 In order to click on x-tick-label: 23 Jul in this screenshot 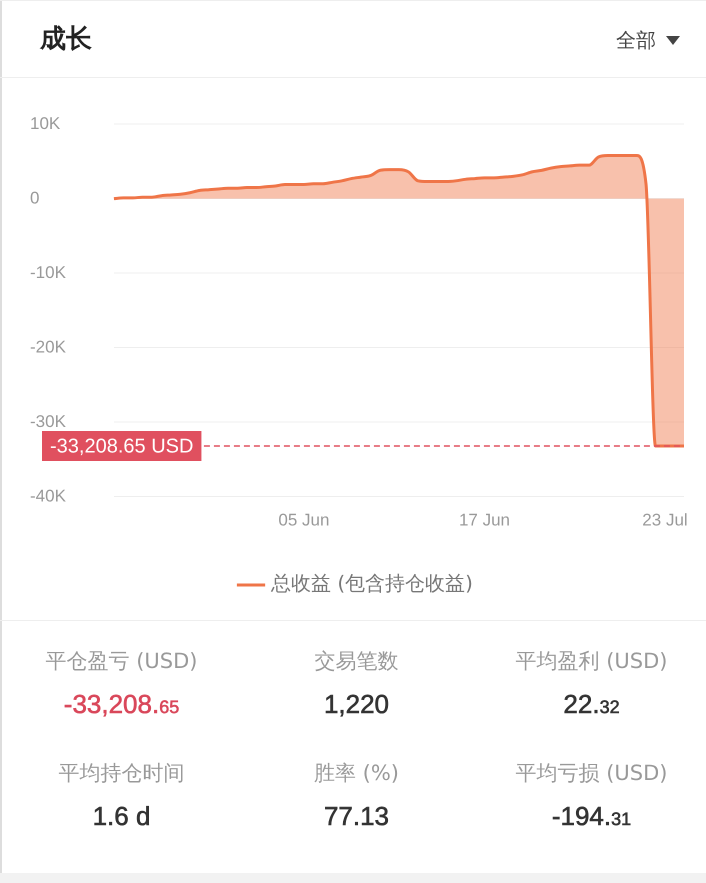, I will do `click(665, 520)`.